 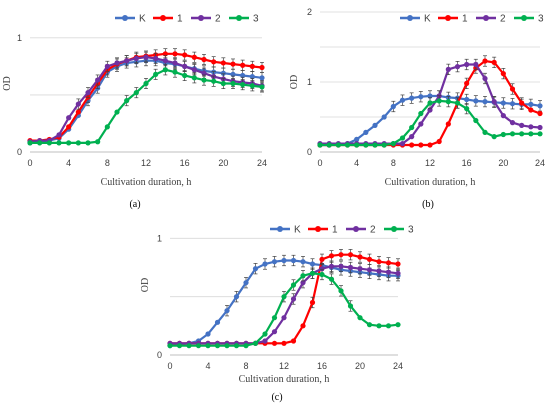 I want to click on legend-label: K, so click(x=297, y=230).